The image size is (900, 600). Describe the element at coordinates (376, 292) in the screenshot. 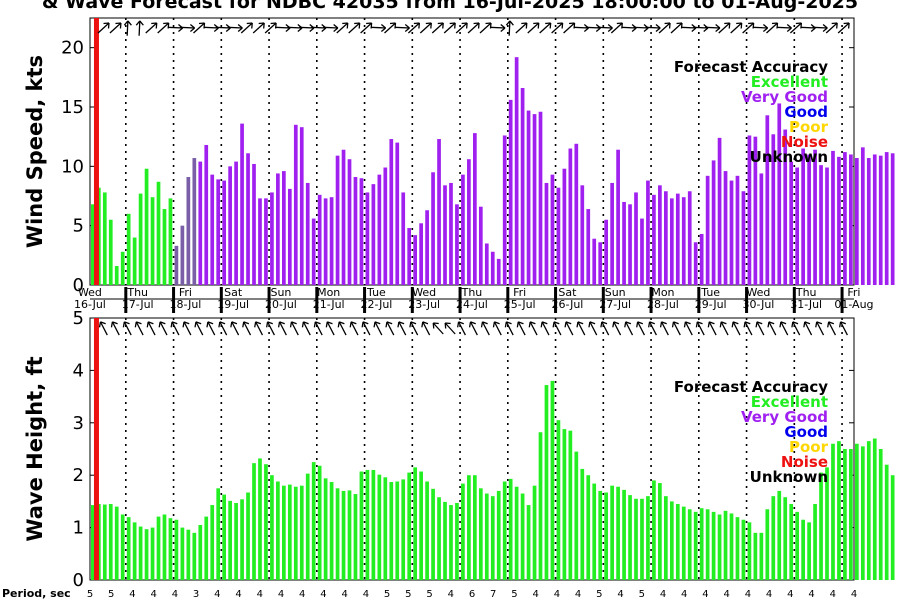

I see `day-of-week-label: Tue` at that location.